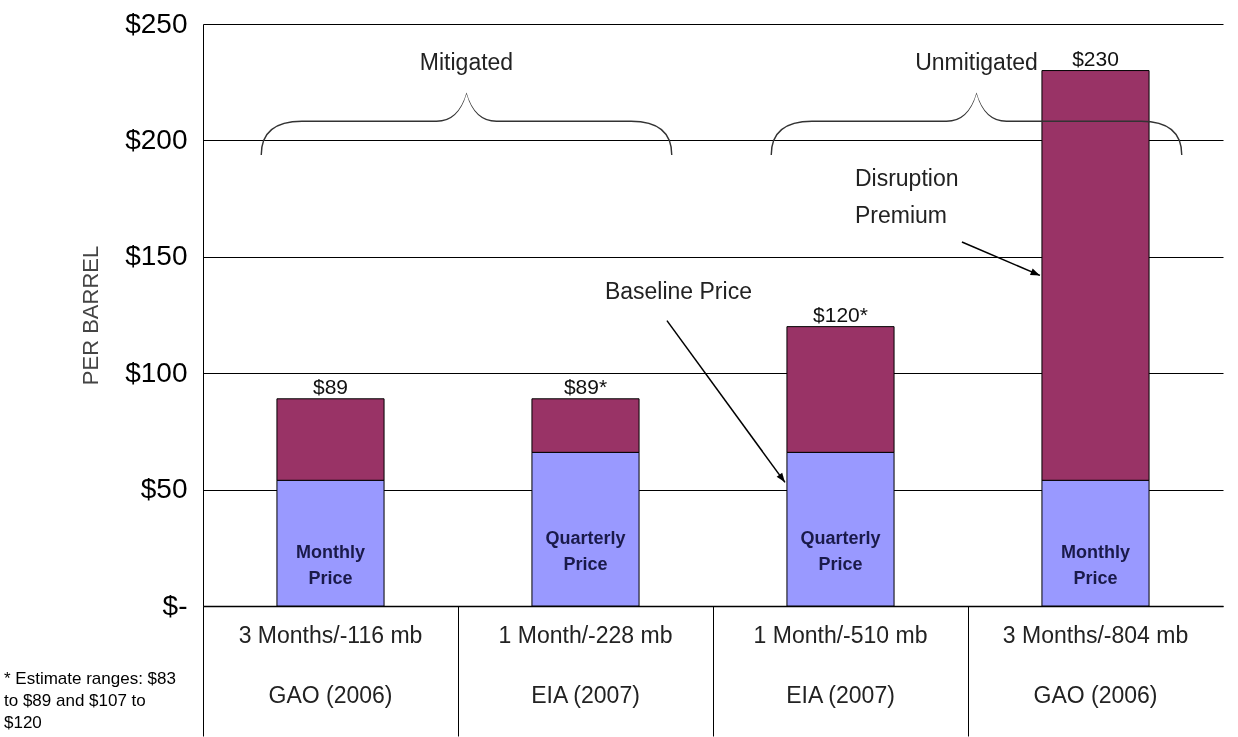 Image resolution: width=1238 pixels, height=737 pixels. I want to click on text: Baseline Price, so click(678, 290).